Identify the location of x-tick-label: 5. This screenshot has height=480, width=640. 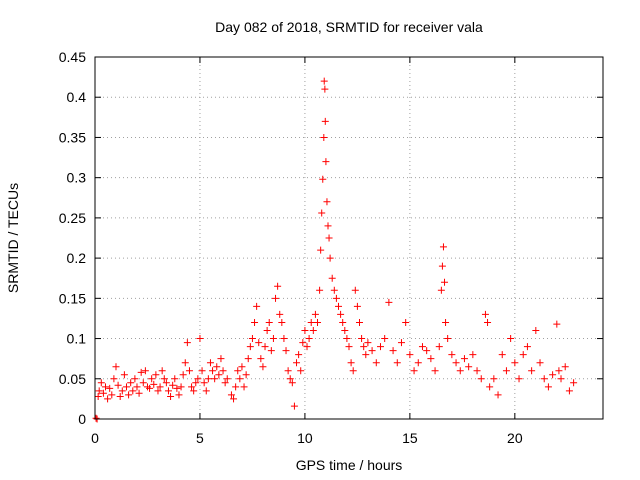
(200, 438).